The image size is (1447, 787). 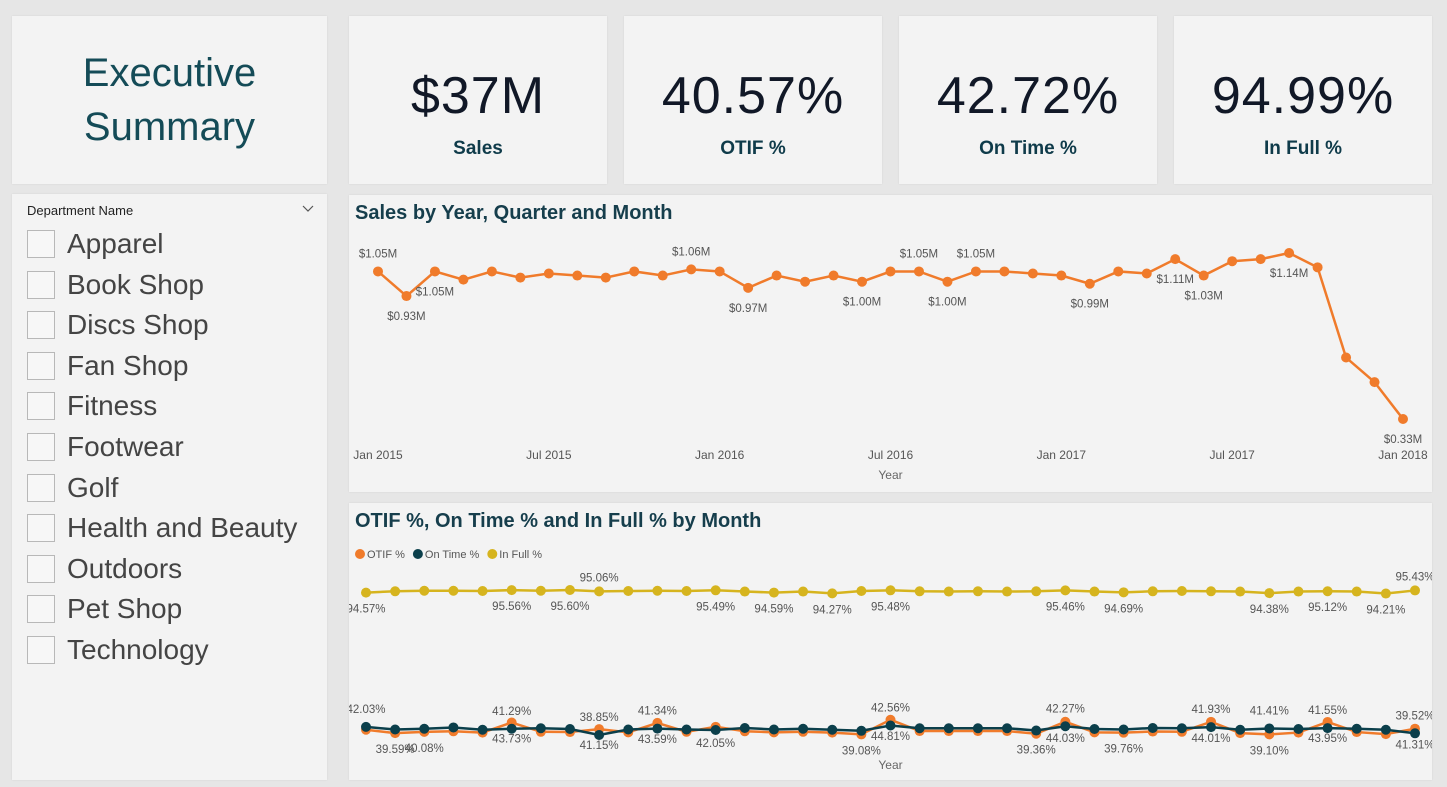 I want to click on data-label: 40.08%, so click(x=424, y=749).